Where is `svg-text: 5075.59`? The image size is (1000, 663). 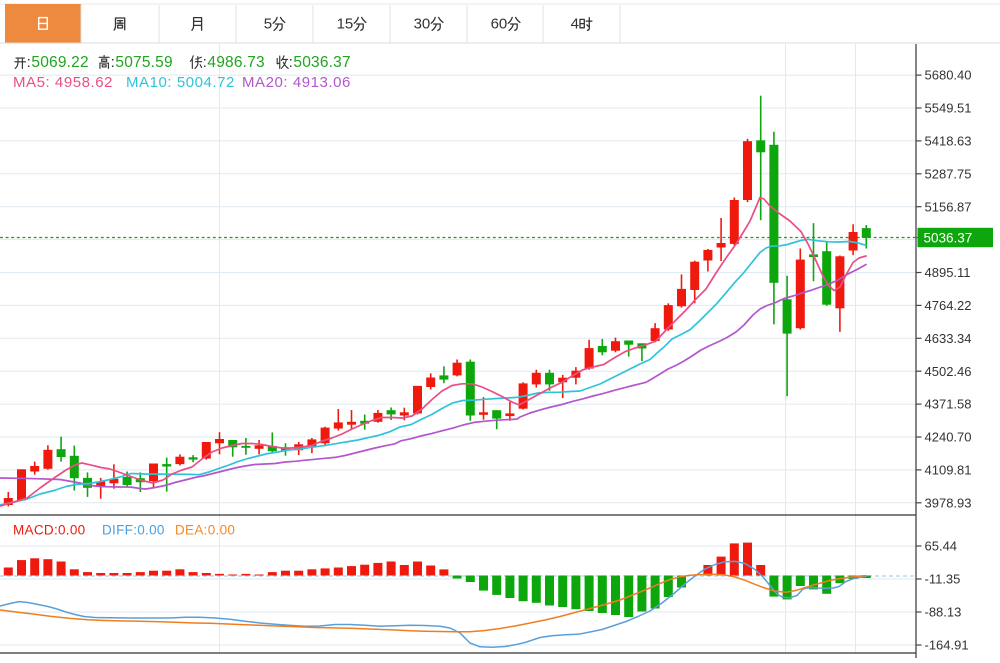
svg-text: 5075.59 is located at coordinates (143, 62).